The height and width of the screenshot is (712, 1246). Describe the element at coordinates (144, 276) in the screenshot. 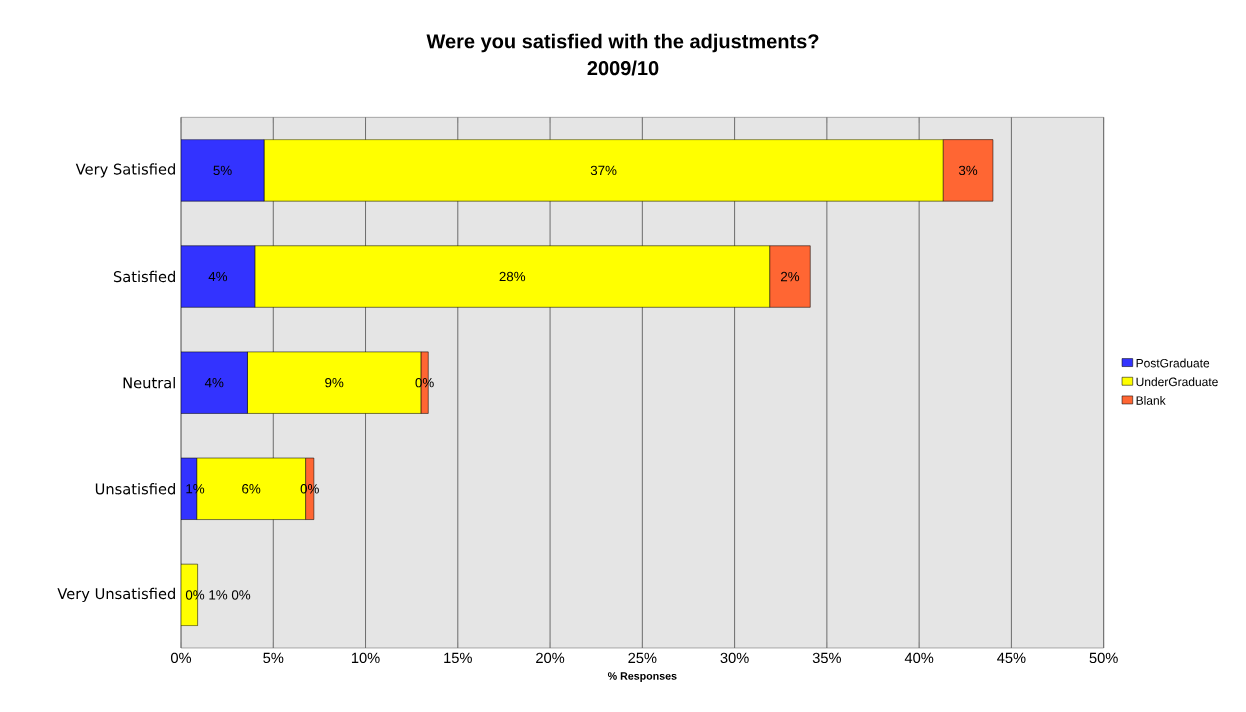

I see `y-tick-label: Satisfied` at that location.